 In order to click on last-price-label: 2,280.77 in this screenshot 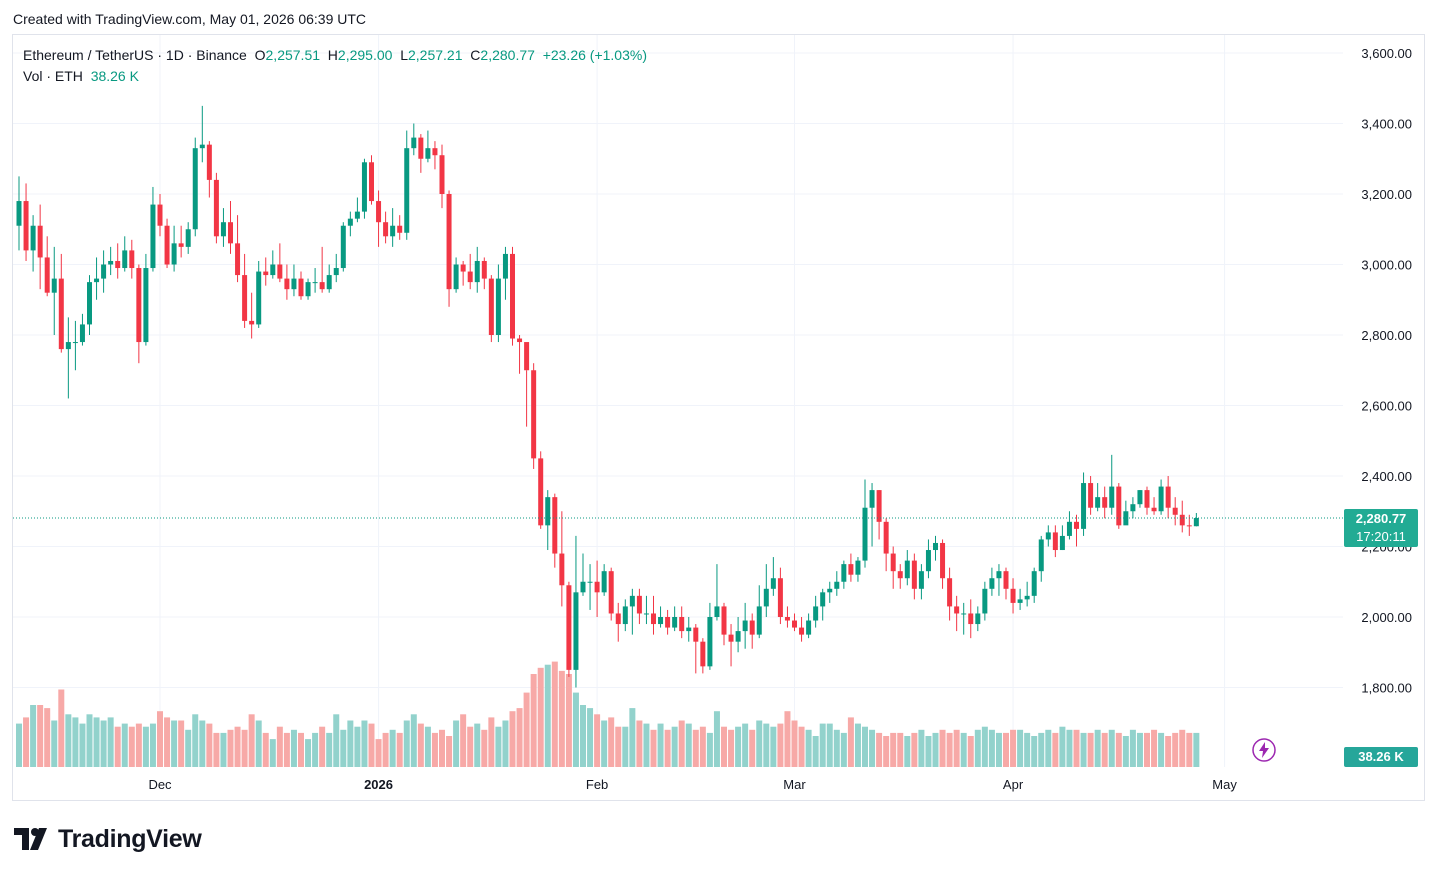, I will do `click(1381, 518)`.